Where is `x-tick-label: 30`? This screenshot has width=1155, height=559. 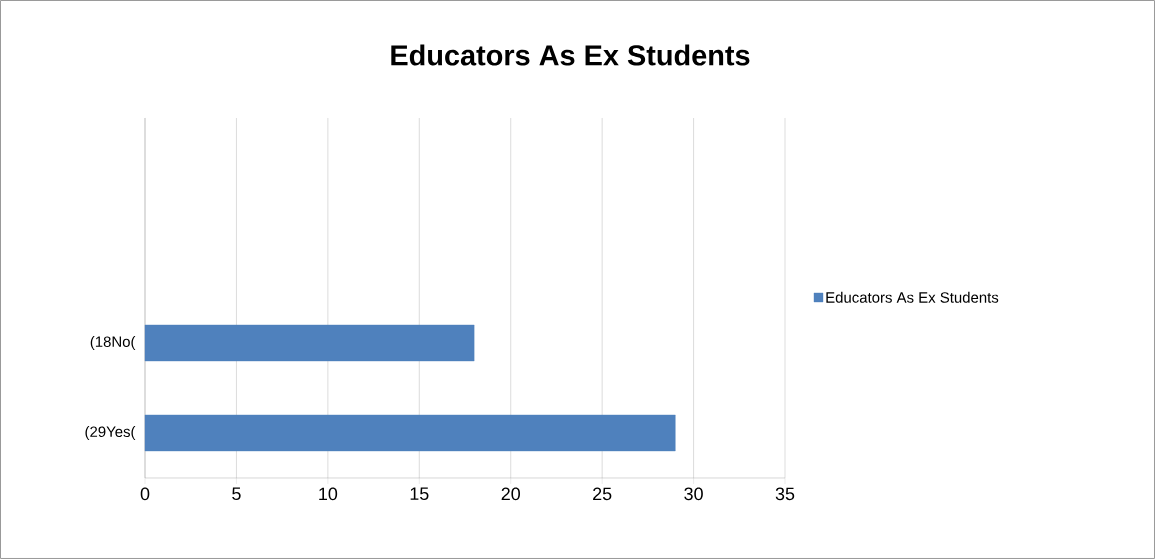
x-tick-label: 30 is located at coordinates (693, 494).